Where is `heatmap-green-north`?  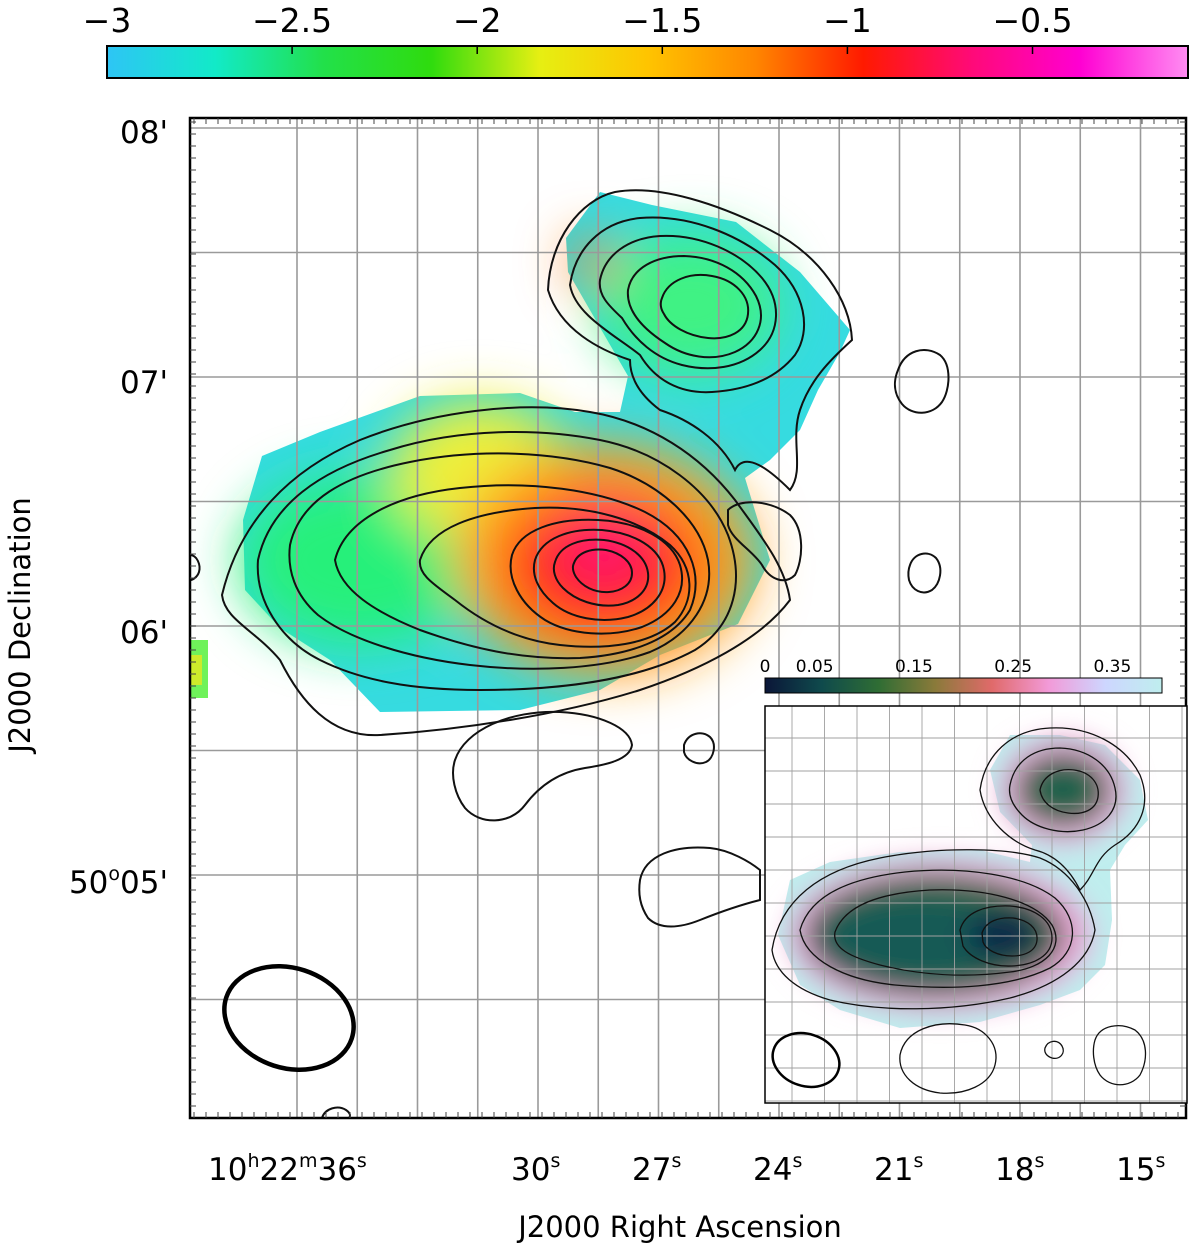
heatmap-green-north is located at coordinates (690, 305).